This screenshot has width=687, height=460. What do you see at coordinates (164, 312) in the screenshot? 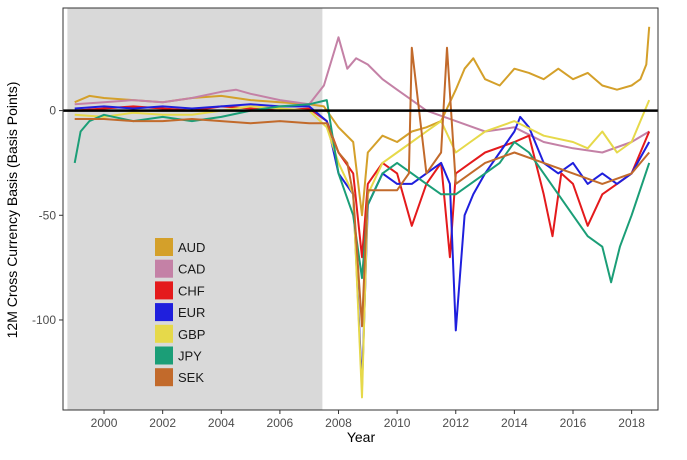
I see `legend-key-eur` at bounding box center [164, 312].